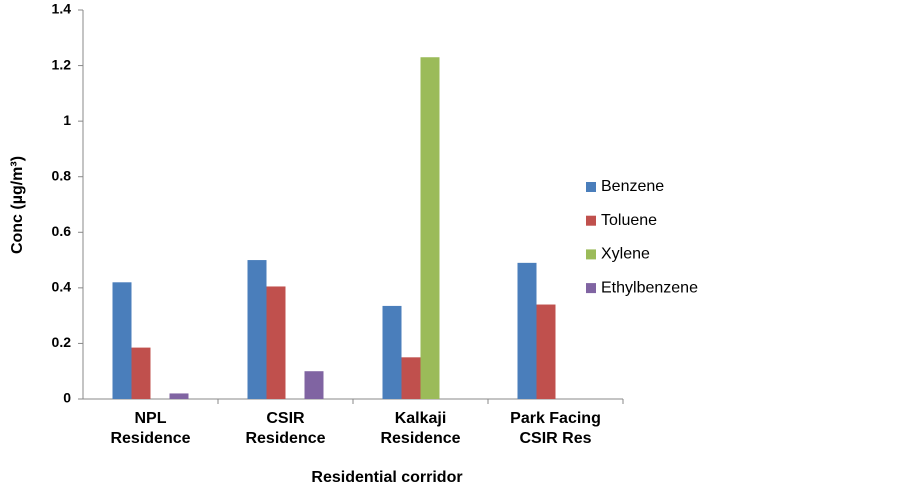 The height and width of the screenshot is (490, 900). I want to click on legend-label: Ethylbenzene, so click(649, 287).